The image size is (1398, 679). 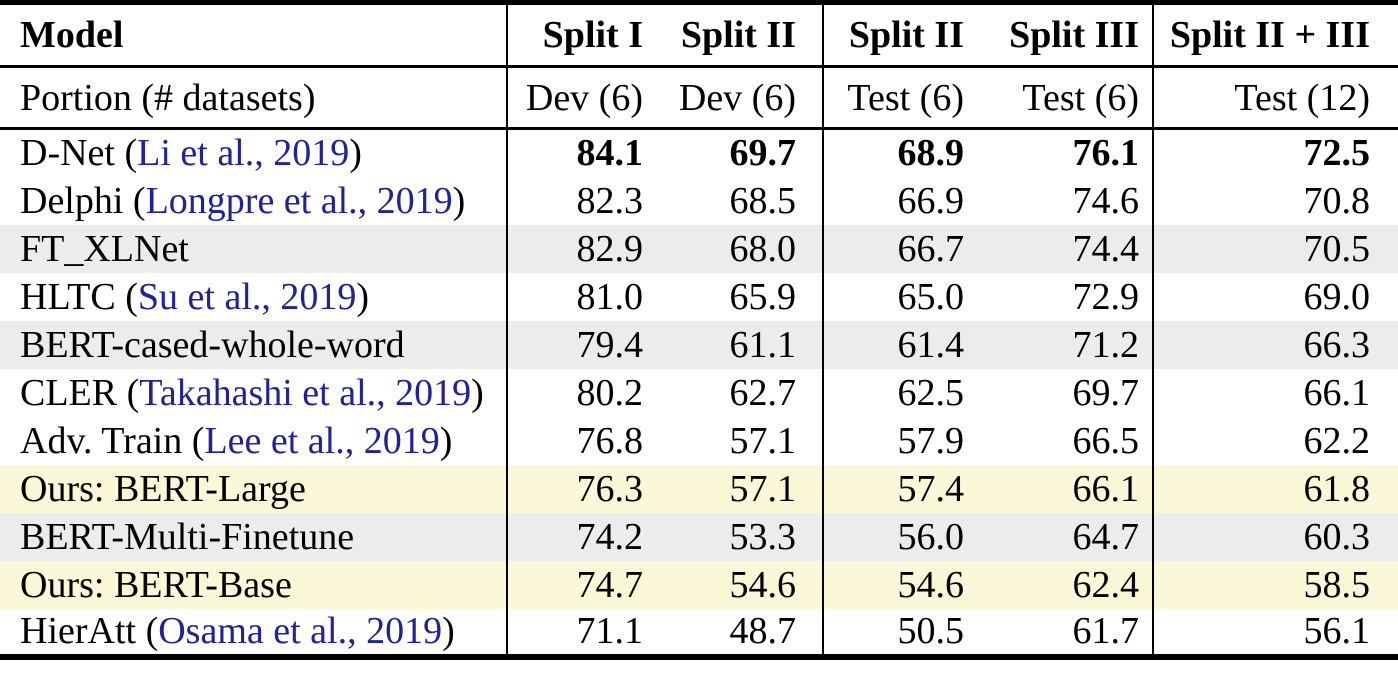 What do you see at coordinates (744, 344) in the screenshot?
I see `score-cell: 61.1` at bounding box center [744, 344].